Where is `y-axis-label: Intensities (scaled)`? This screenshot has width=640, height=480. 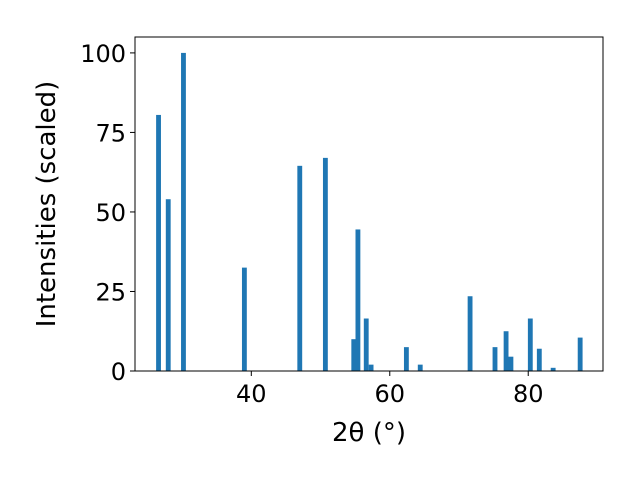 y-axis-label: Intensities (scaled) is located at coordinates (47, 204).